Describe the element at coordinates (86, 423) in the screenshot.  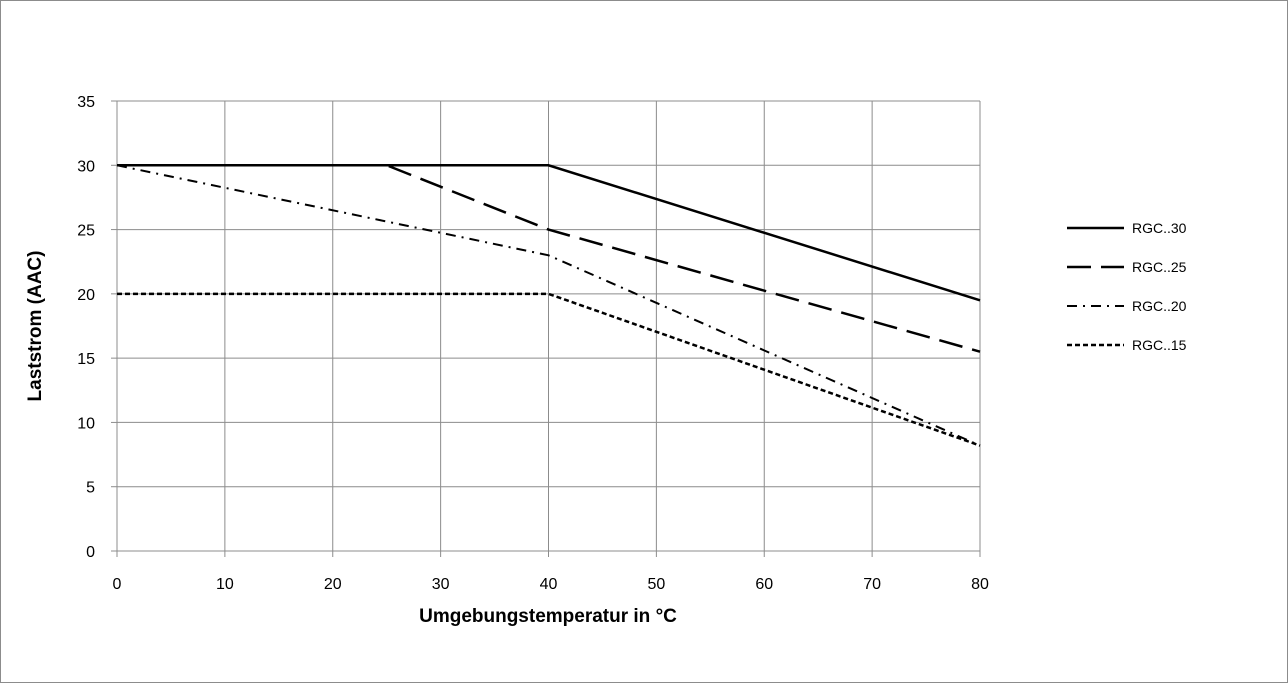
I see `y-tick-label: 10` at that location.